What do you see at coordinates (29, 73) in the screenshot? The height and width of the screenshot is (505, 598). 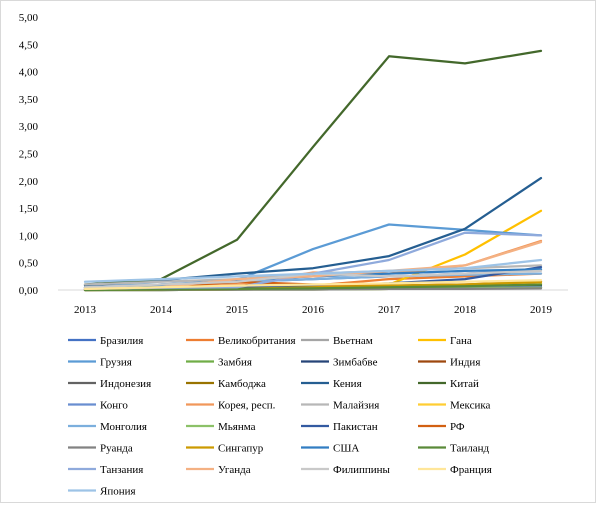 I see `y-tick-label: 4,00` at bounding box center [29, 73].